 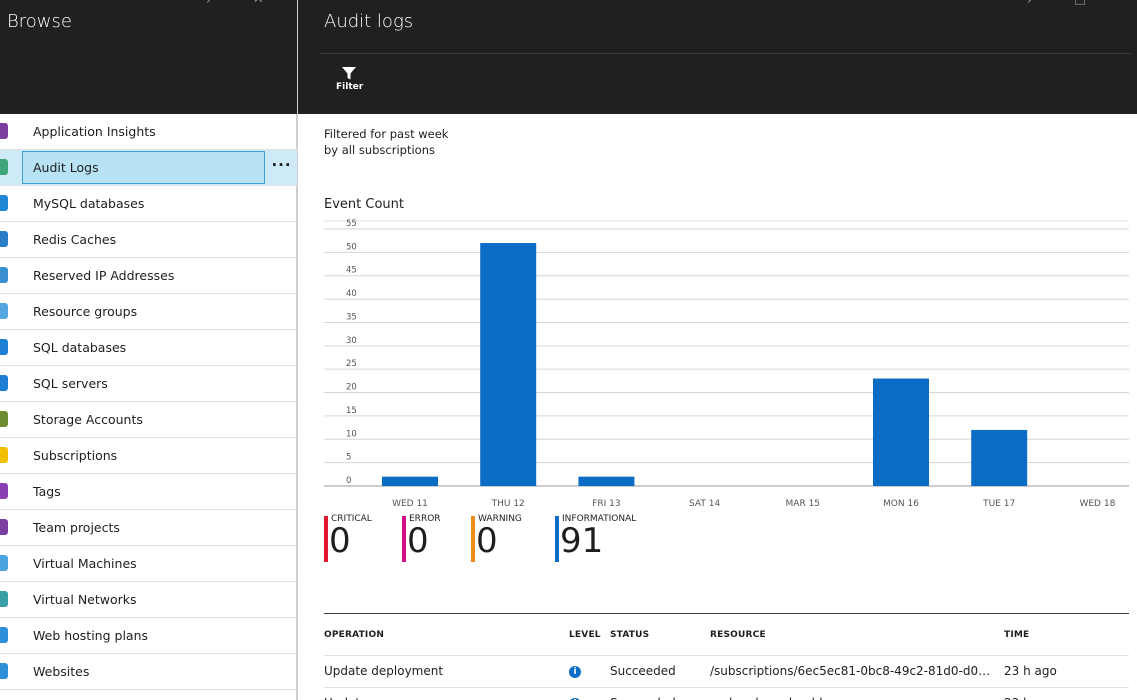 What do you see at coordinates (148, 636) in the screenshot?
I see `sidebar-item: Web hosting plans` at bounding box center [148, 636].